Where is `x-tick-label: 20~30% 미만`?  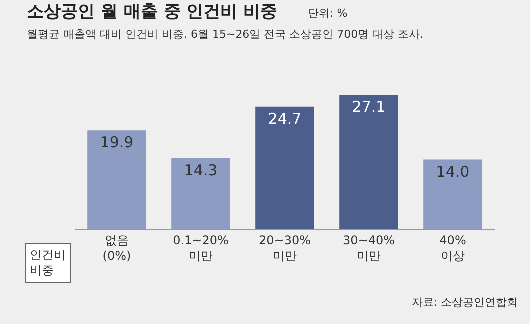 x-tick-label: 20~30% 미만 is located at coordinates (285, 248).